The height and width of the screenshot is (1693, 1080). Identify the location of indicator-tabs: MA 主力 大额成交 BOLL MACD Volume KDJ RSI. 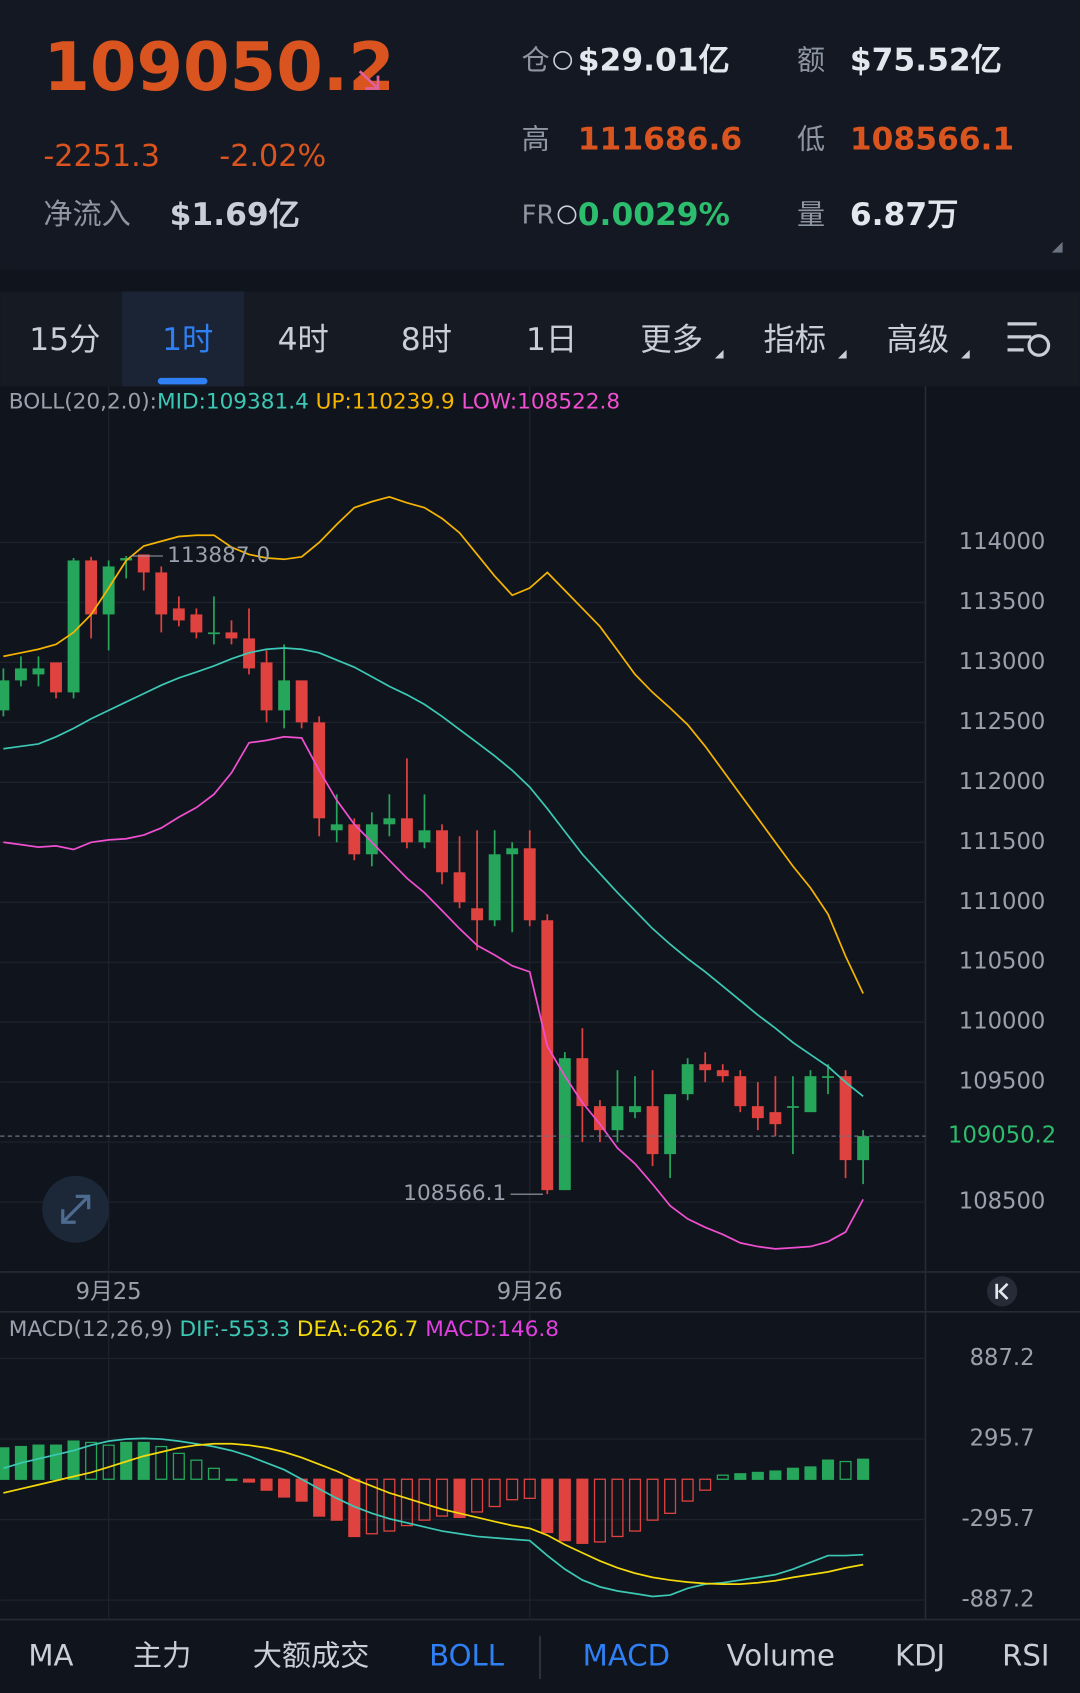
(538, 1655).